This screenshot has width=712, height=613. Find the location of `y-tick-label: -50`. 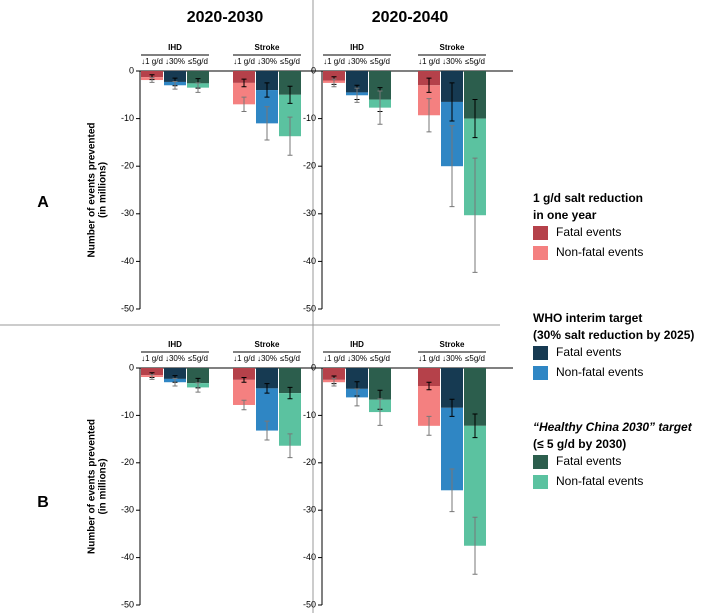

y-tick-label: -50 is located at coordinates (309, 604).